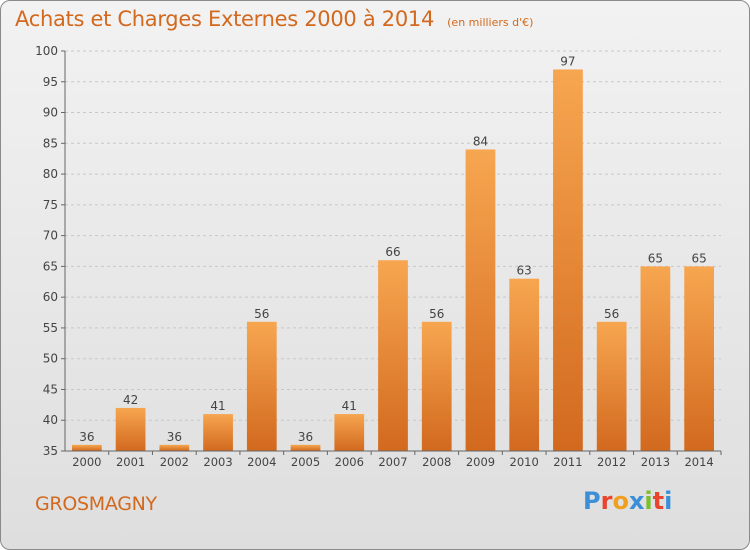 This screenshot has height=550, width=750. Describe the element at coordinates (567, 462) in the screenshot. I see `x-tick-label: 2011` at that location.